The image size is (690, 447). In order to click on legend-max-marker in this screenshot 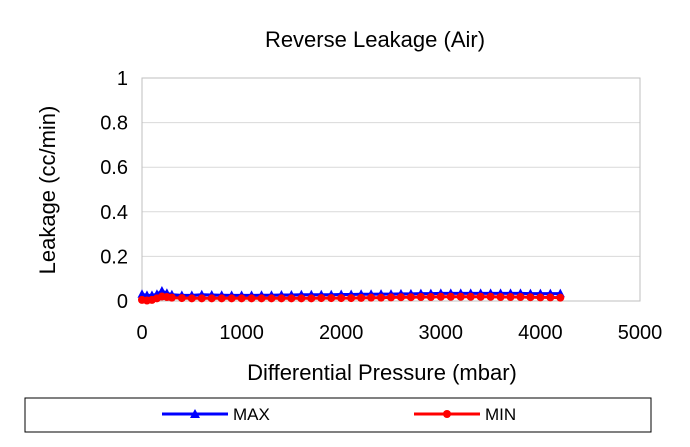, I will do `click(195, 413)`.